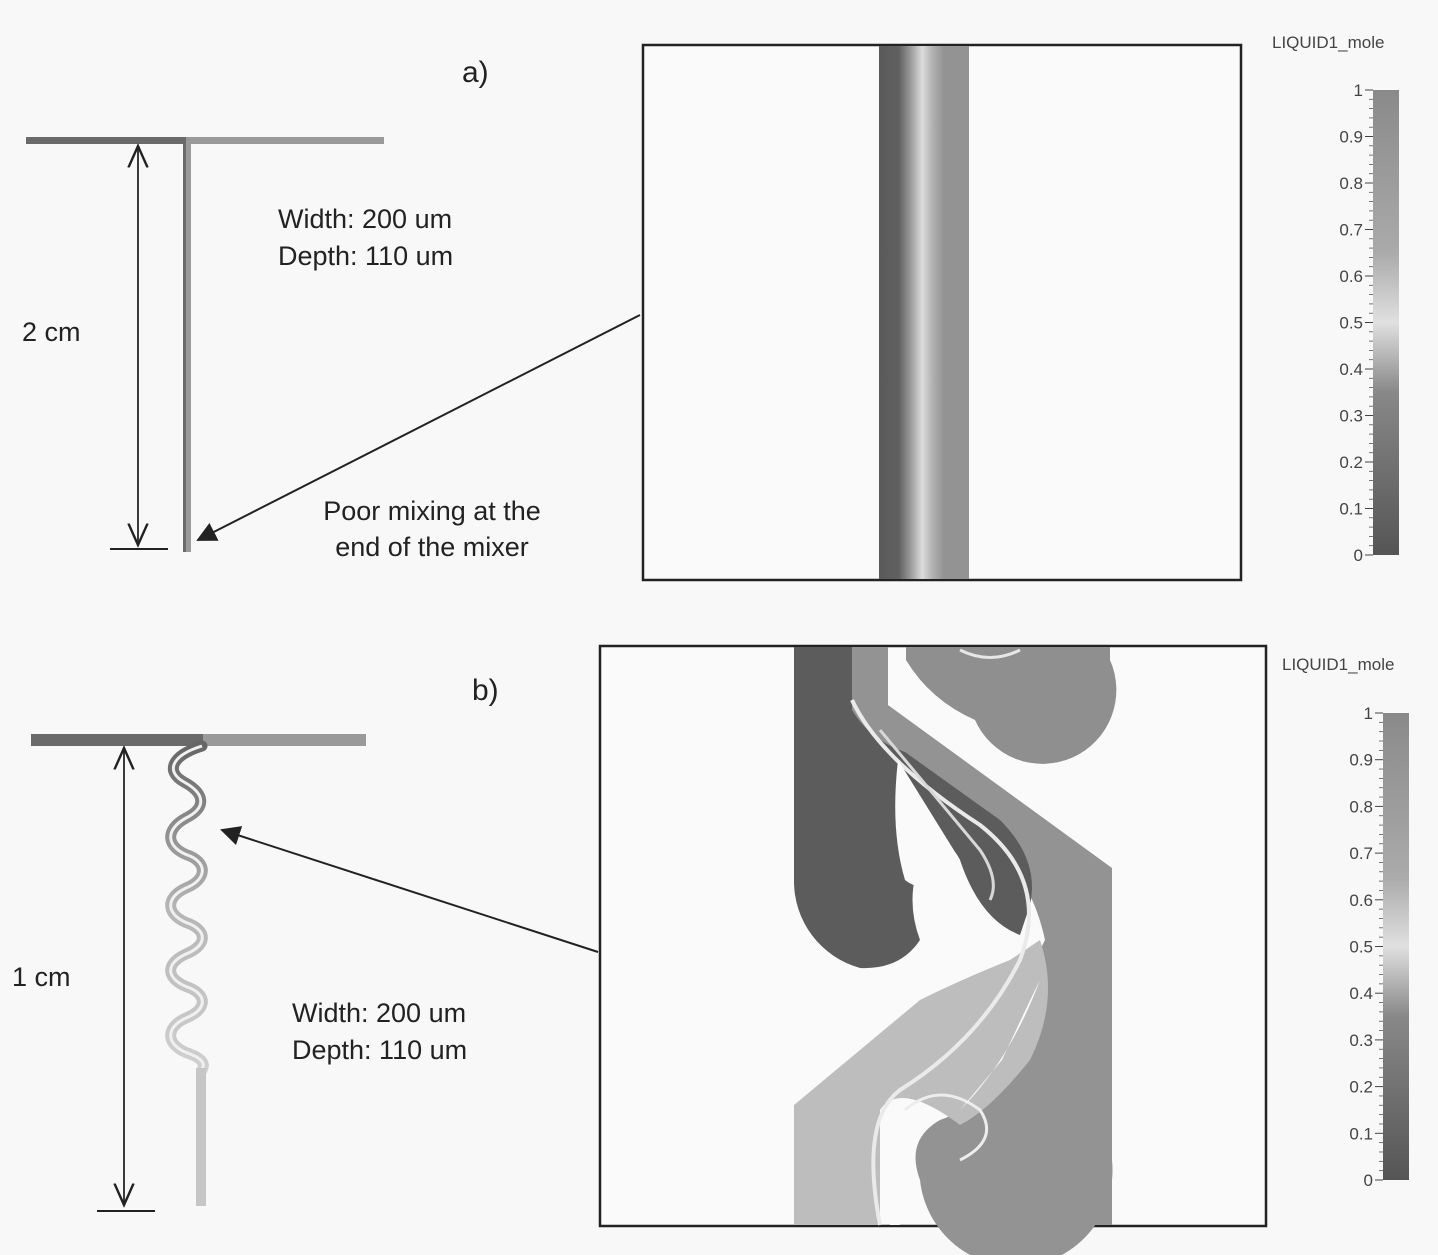  I want to click on annotation-line-1: Poor mixing at the, so click(432, 511).